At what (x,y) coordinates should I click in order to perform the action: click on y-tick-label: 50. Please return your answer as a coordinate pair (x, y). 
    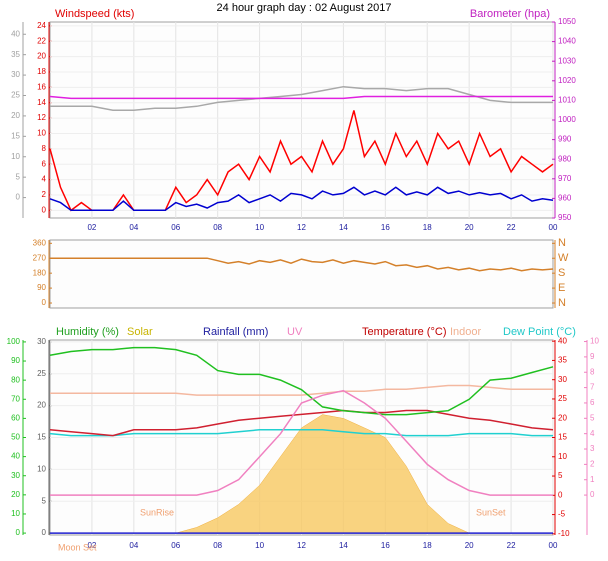
    Looking at the image, I should click on (15, 437).